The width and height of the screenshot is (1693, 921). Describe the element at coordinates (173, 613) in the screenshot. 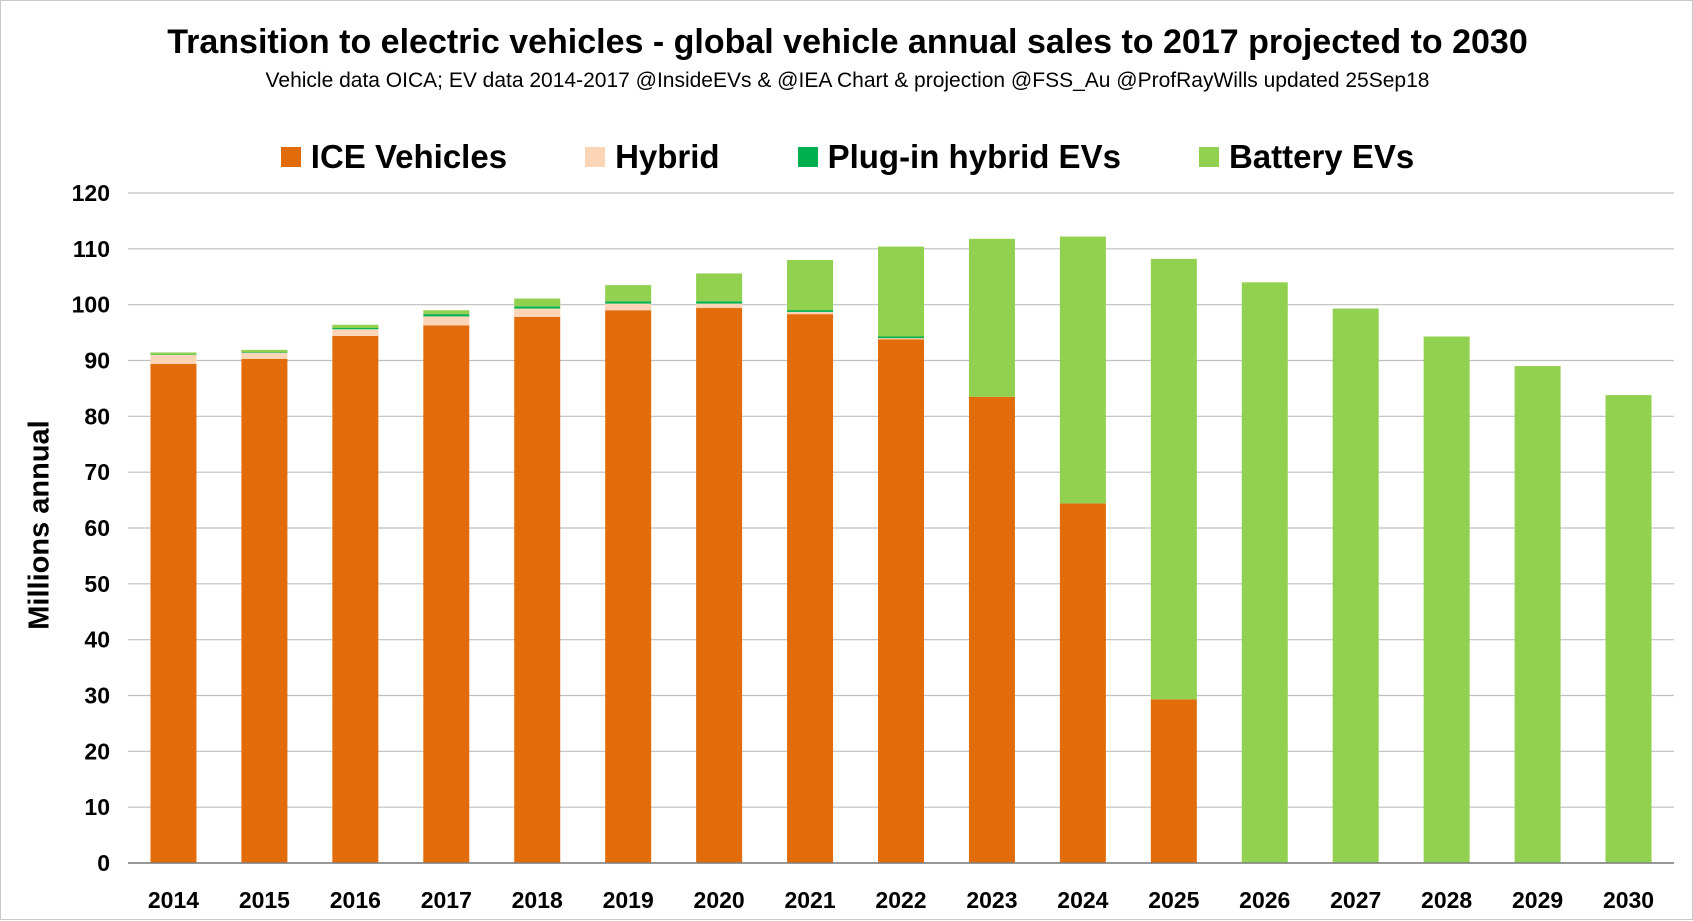

I see `bar-ice-vehicles-2014` at that location.